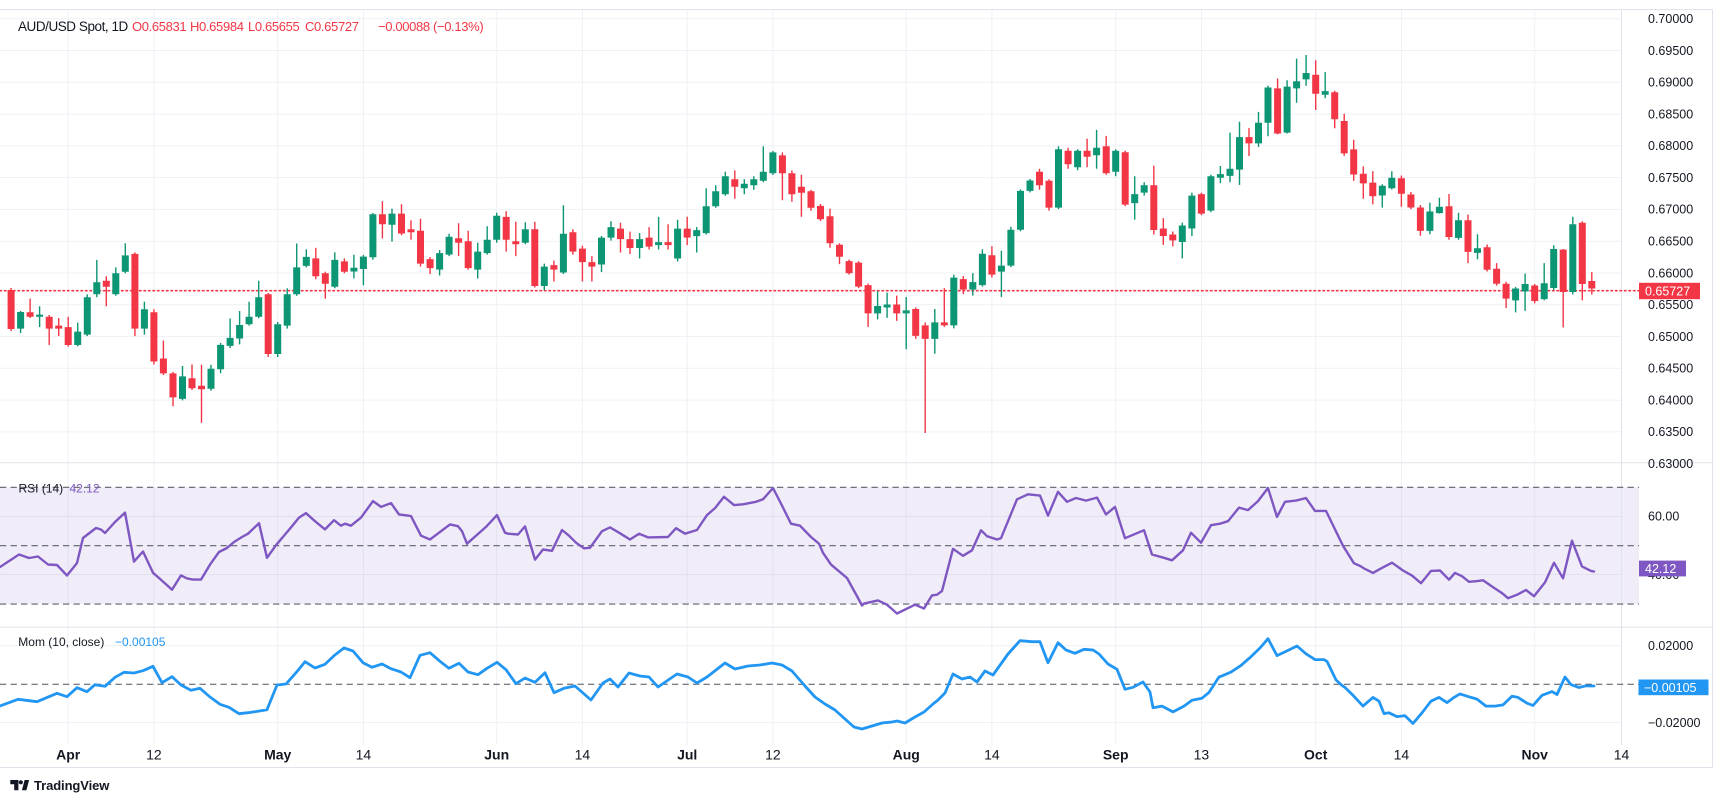  Describe the element at coordinates (1534, 755) in the screenshot. I see `svg-text: Nov` at that location.